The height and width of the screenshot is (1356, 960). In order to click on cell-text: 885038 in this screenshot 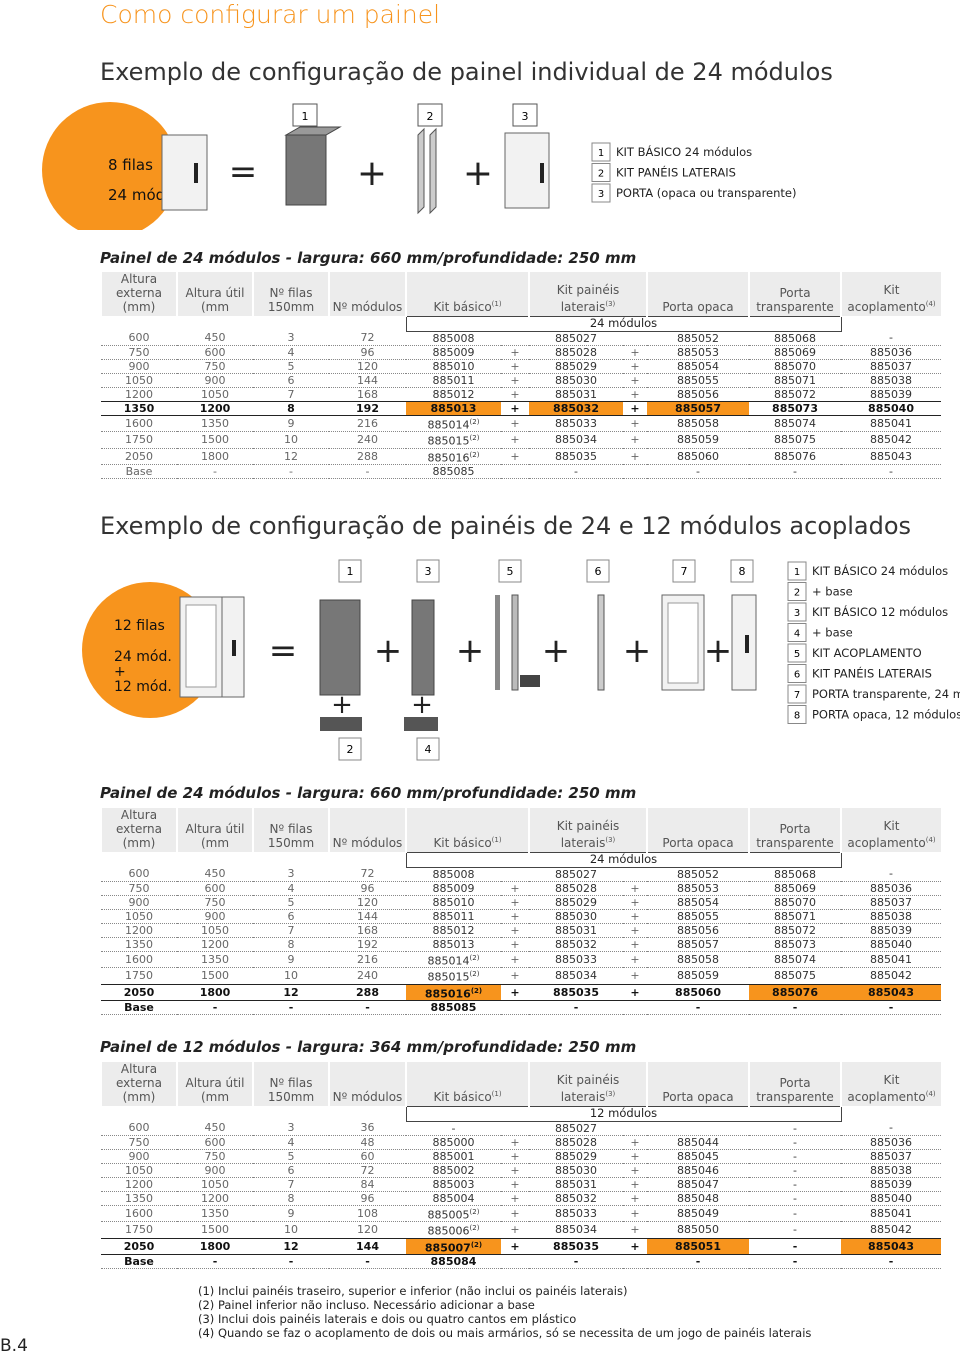, I will do `click(891, 1170)`.